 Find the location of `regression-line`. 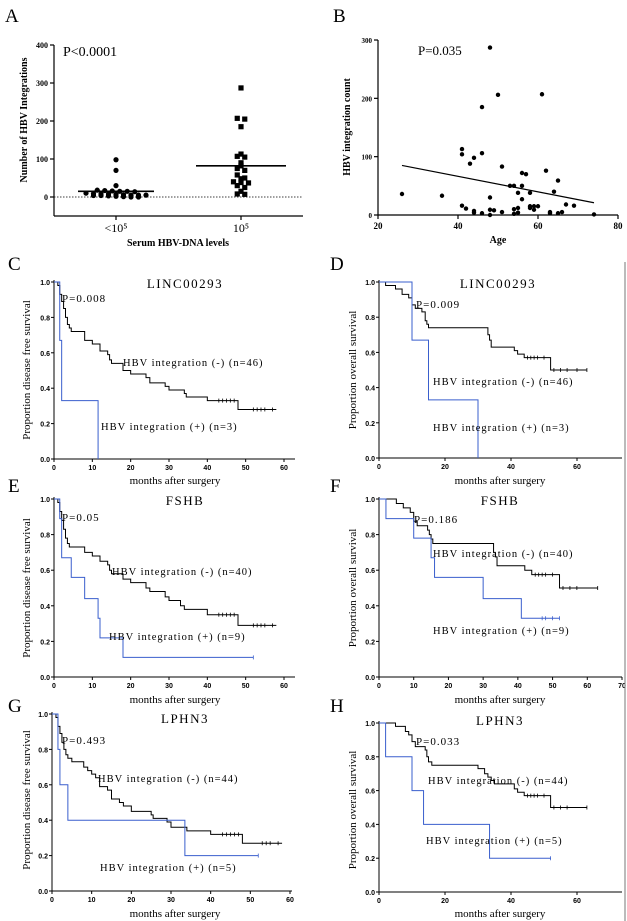

regression-line is located at coordinates (498, 184).